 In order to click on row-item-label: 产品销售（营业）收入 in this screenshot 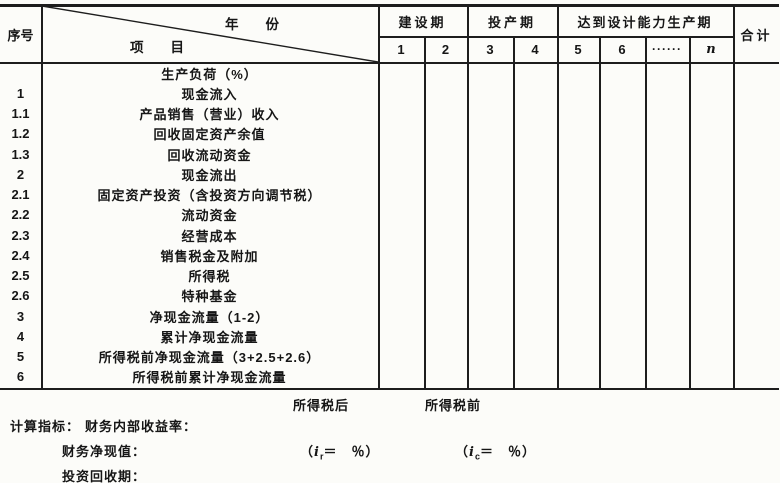, I will do `click(209, 115)`.